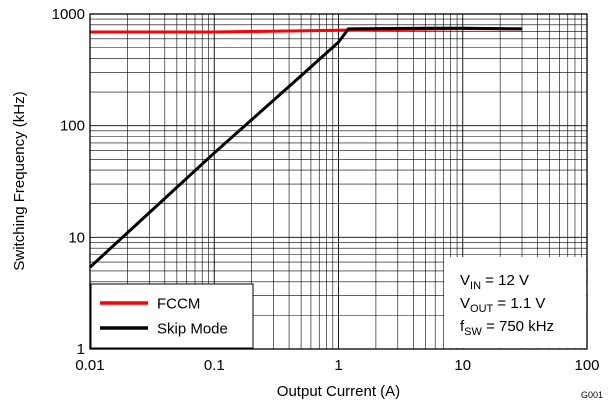 The height and width of the screenshot is (407, 609). I want to click on legend-box, so click(172, 316).